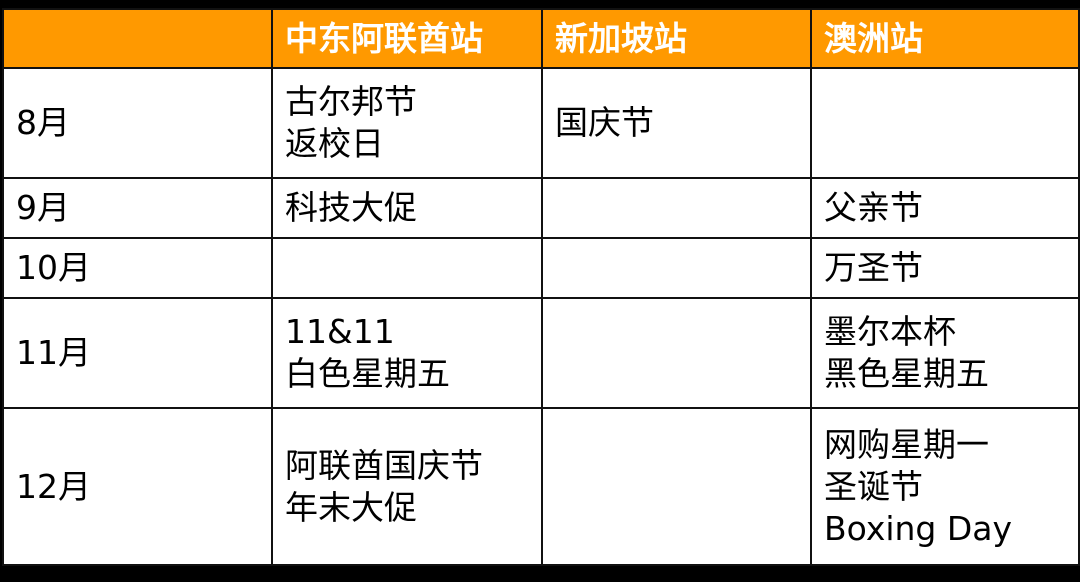 The image size is (1080, 582). I want to click on header-row: 中东阿联酋站 新加坡站 澳洲站, so click(541, 38).